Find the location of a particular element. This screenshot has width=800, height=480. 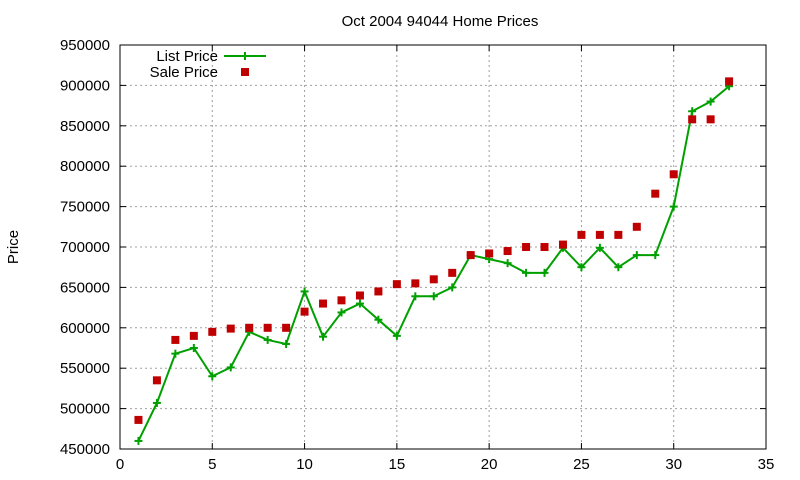

chart-title: Oct 2004 94044 Home Prices is located at coordinates (440, 21).